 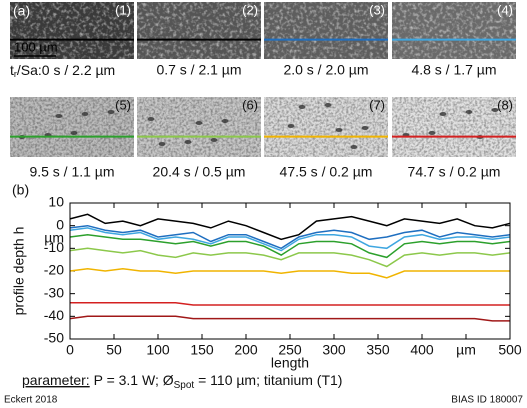 I want to click on y-tick-label: 10, so click(x=56, y=202).